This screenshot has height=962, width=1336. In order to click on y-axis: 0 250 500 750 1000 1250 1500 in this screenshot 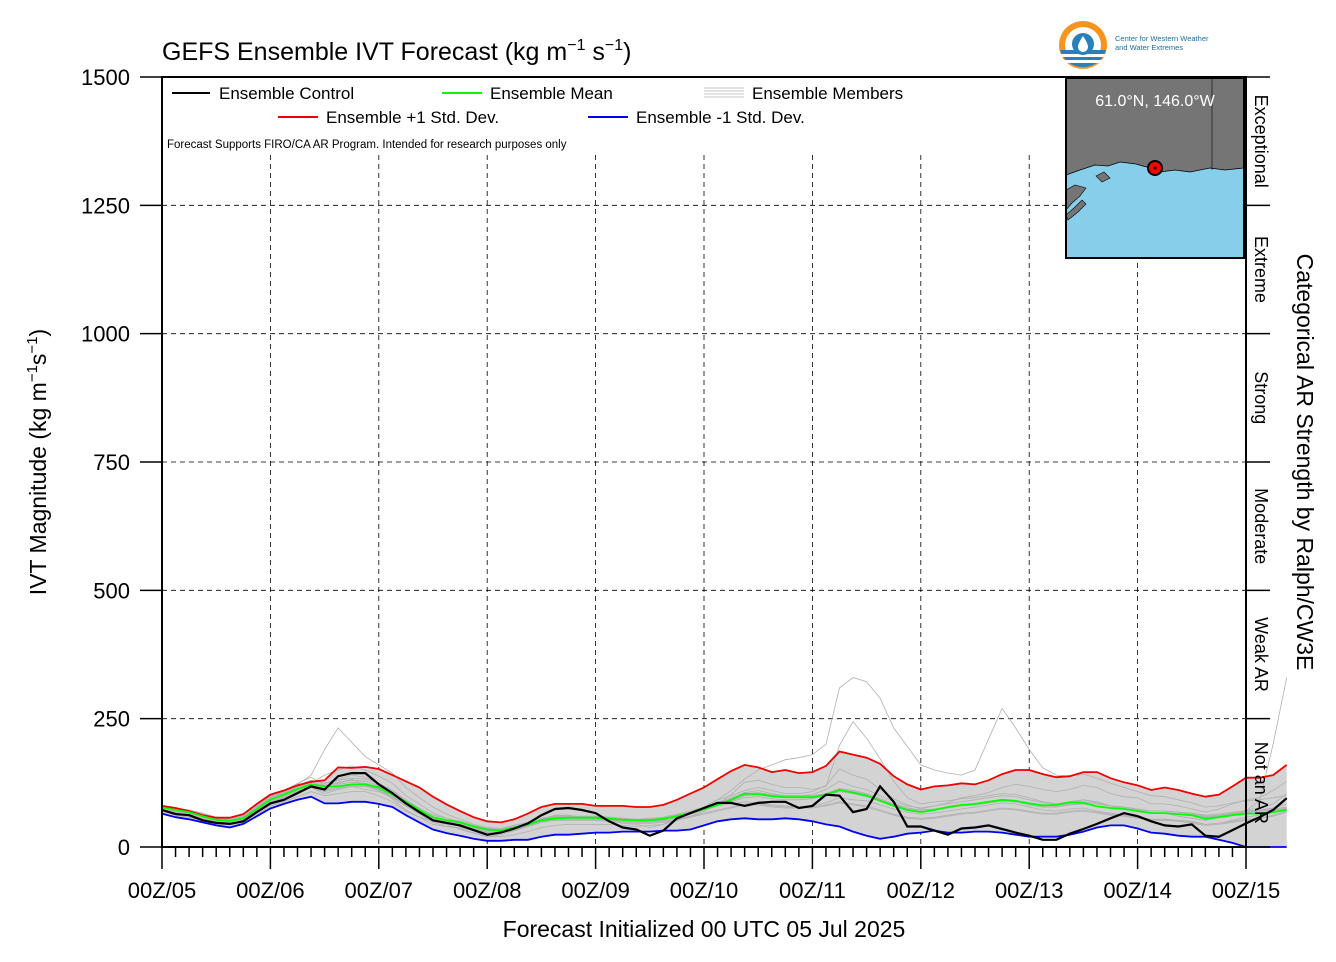, I will do `click(121, 462)`.